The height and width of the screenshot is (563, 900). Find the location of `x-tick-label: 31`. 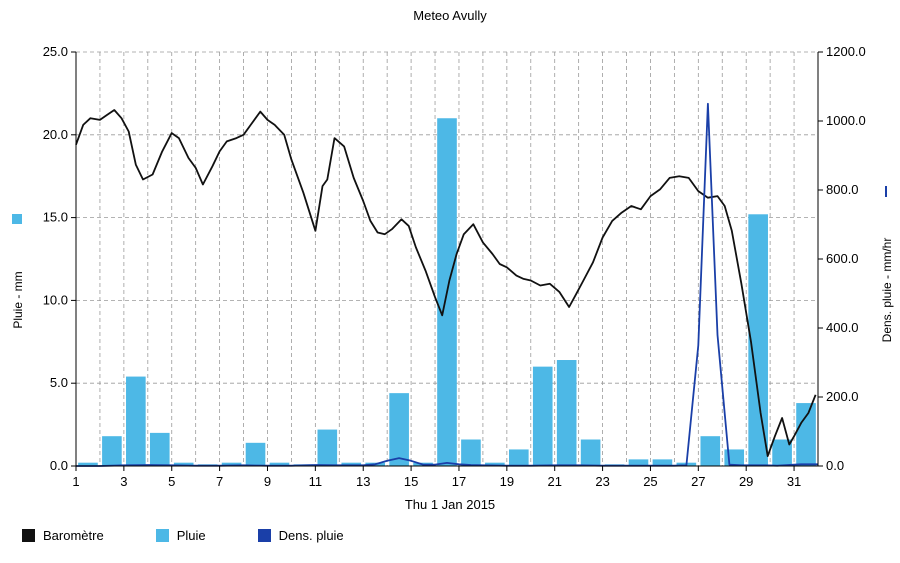

x-tick-label: 31 is located at coordinates (794, 481).